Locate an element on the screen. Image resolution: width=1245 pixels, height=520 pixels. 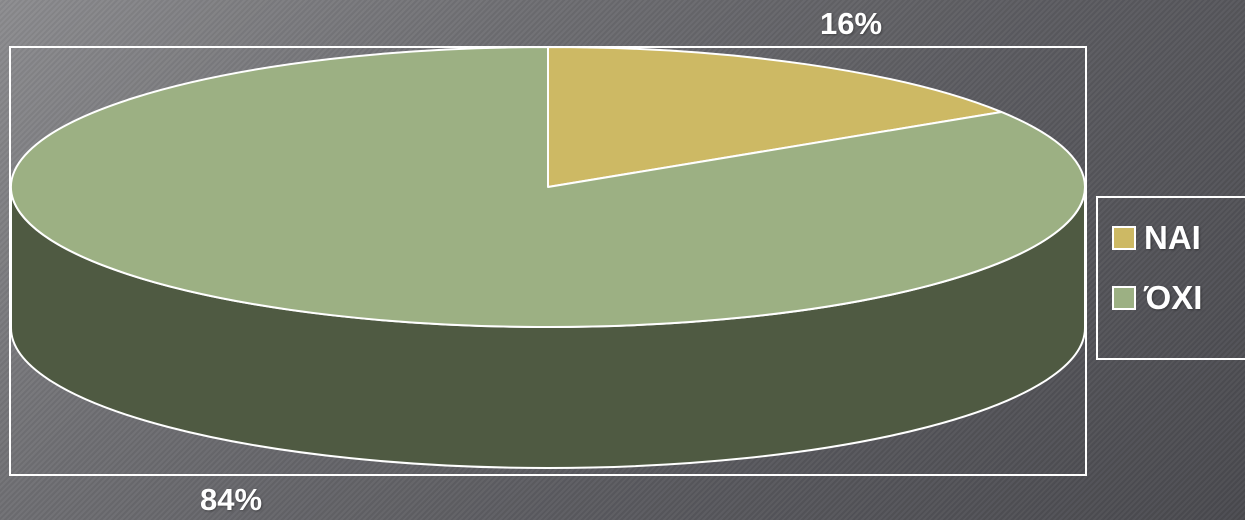
legend-label-nai: ΝΑΙ is located at coordinates (1172, 237).